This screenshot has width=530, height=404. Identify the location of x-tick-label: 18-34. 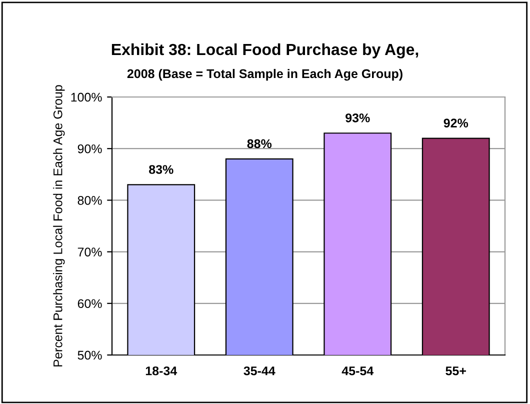
(162, 371).